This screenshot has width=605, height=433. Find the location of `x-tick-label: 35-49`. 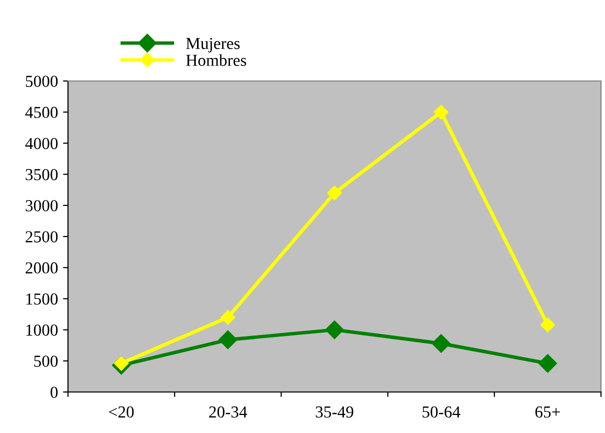

x-tick-label: 35-49 is located at coordinates (335, 412).